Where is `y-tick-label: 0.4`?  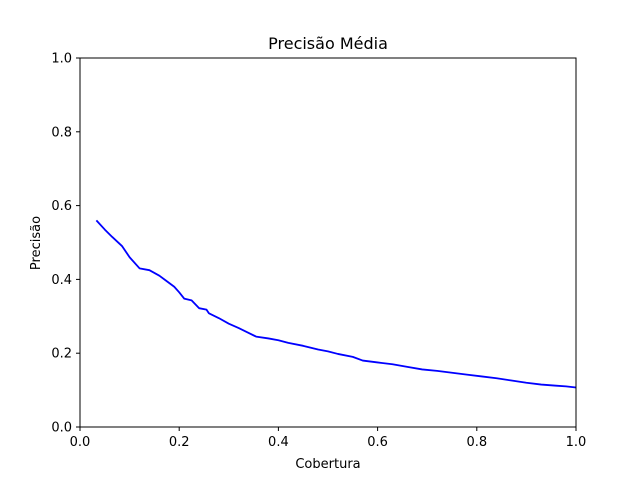
y-tick-label: 0.4 is located at coordinates (61, 280).